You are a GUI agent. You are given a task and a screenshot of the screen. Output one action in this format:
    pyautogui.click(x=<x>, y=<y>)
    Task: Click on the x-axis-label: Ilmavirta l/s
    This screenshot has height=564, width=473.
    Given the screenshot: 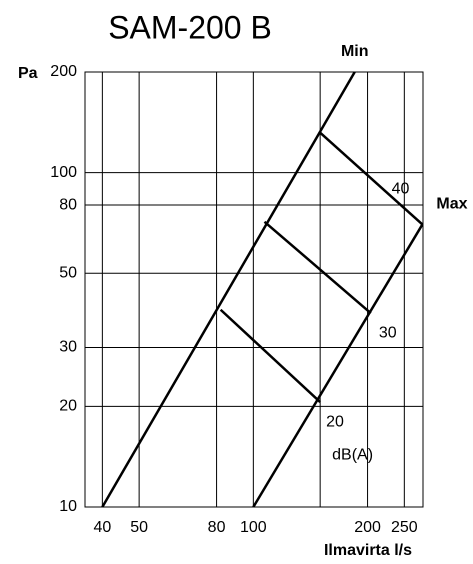 What is the action you would take?
    pyautogui.click(x=368, y=550)
    